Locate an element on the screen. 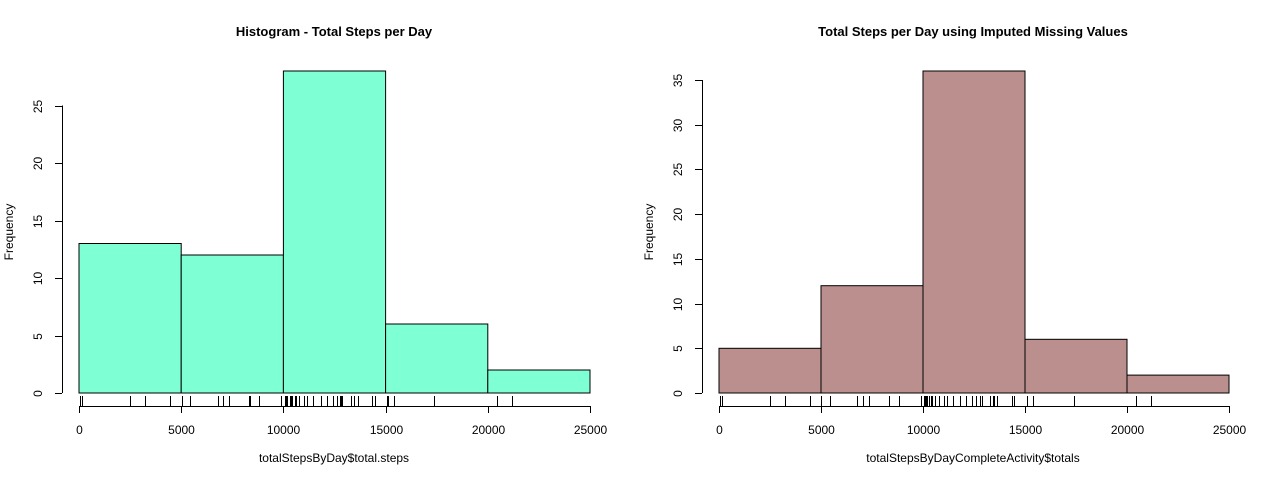  y-tick-label-6: 30 is located at coordinates (678, 126).